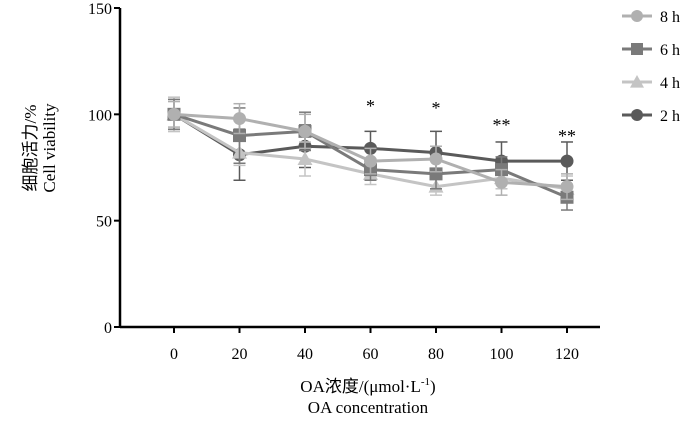 This screenshot has height=423, width=700. What do you see at coordinates (174, 354) in the screenshot?
I see `x-tick-label: 0` at bounding box center [174, 354].